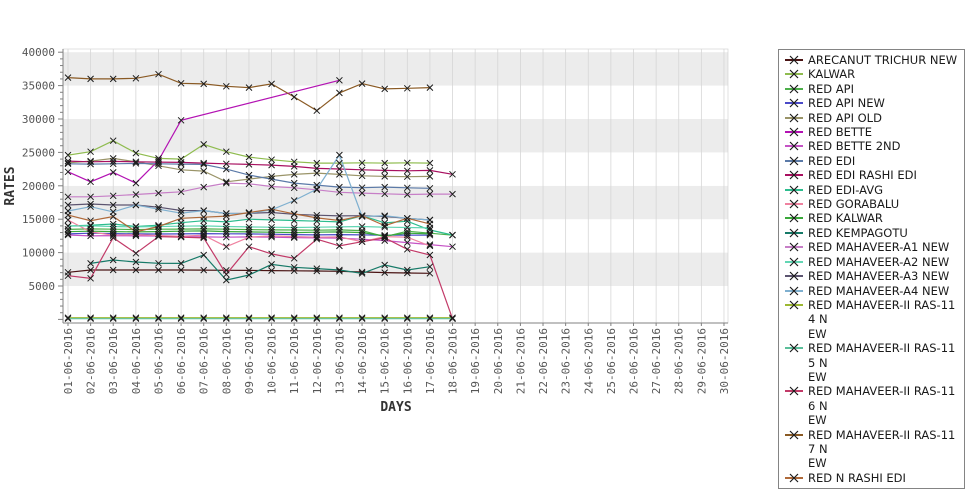 The height and width of the screenshot is (489, 975). I want to click on legend-label: RED MAHAVEER-II RAS-117 N EW, so click(882, 449).